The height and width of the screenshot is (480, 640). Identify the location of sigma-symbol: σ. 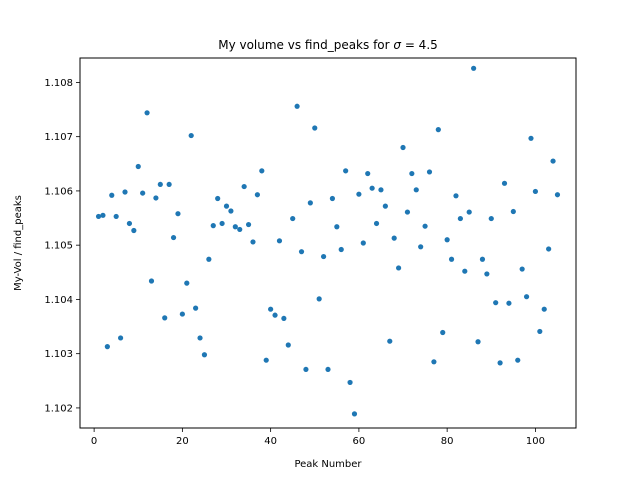
(397, 45).